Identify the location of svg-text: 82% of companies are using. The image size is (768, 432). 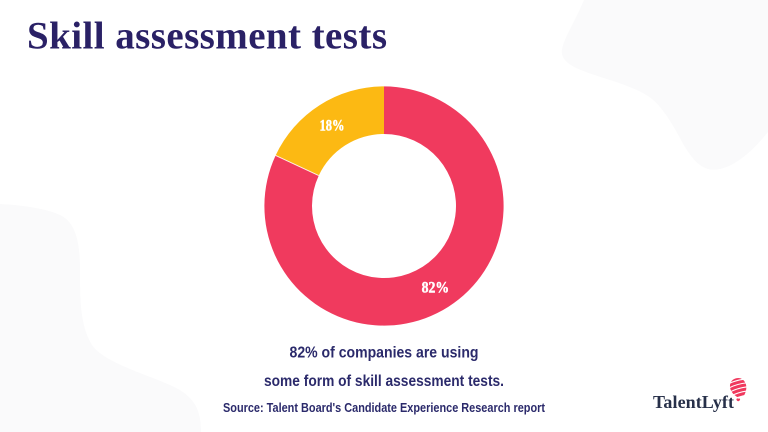
(384, 353).